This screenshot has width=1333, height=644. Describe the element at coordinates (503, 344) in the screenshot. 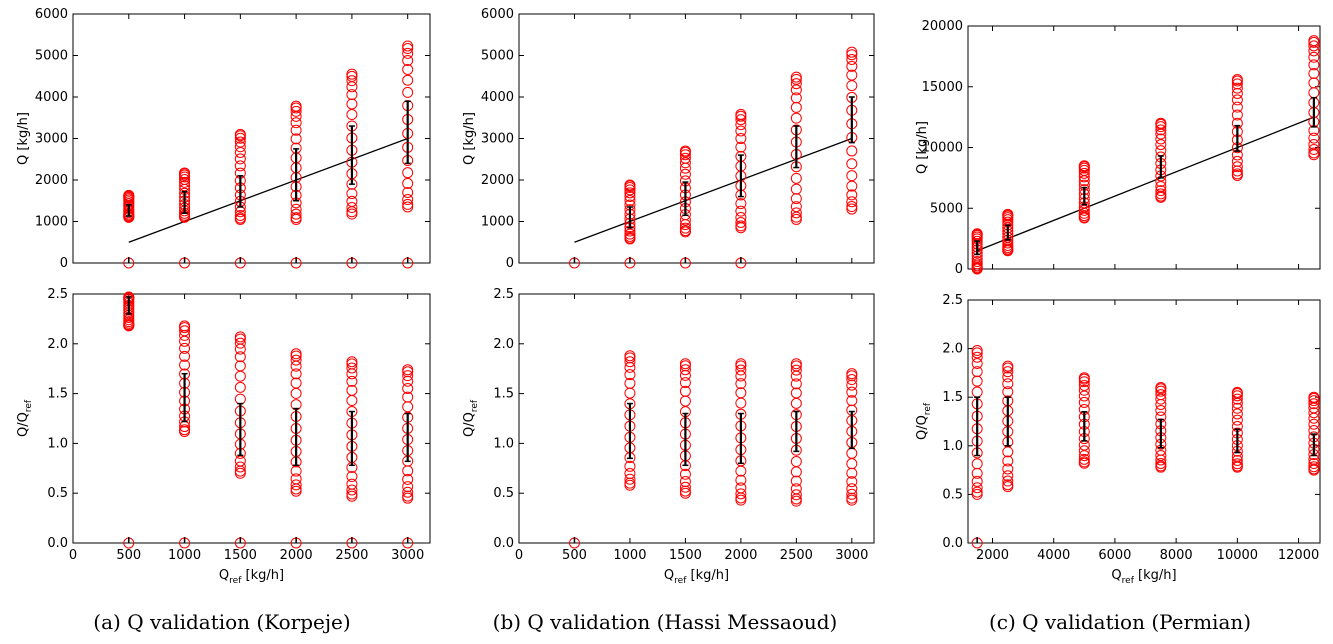

I see `y-tick-label: 2.0` at that location.